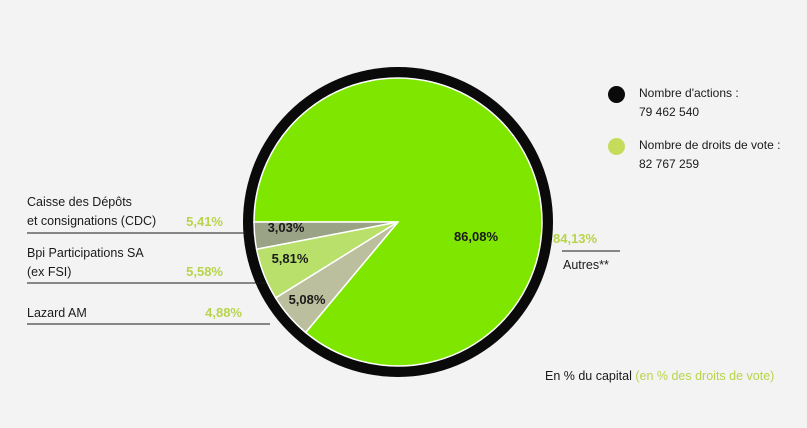  What do you see at coordinates (669, 112) in the screenshot?
I see `legend-actions-value: 79 462 540` at bounding box center [669, 112].